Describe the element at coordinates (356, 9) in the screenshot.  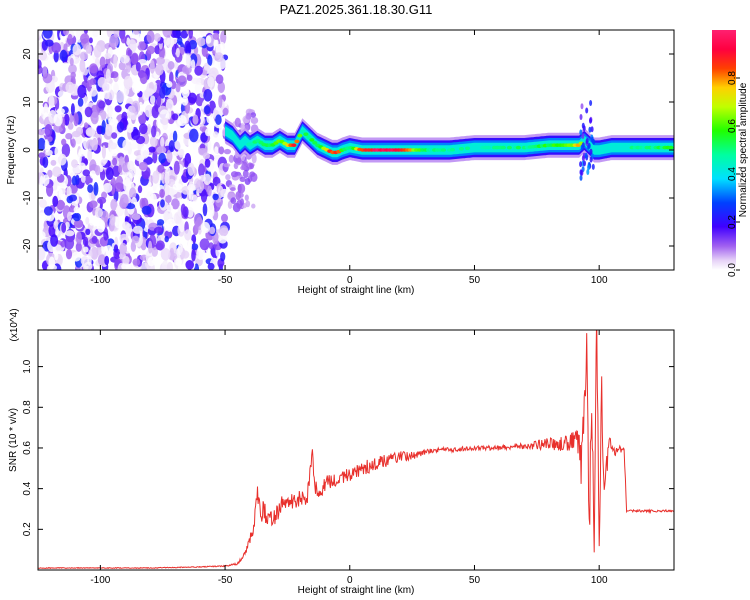
I see `figure-title: PAZ1.2025.361.18.30.G11` at that location.